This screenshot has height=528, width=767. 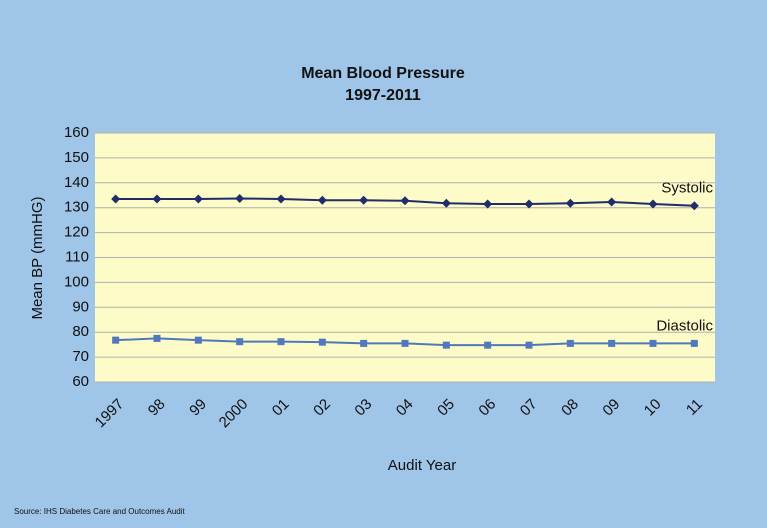 What do you see at coordinates (80, 331) in the screenshot?
I see `y-tick-label: 80` at bounding box center [80, 331].